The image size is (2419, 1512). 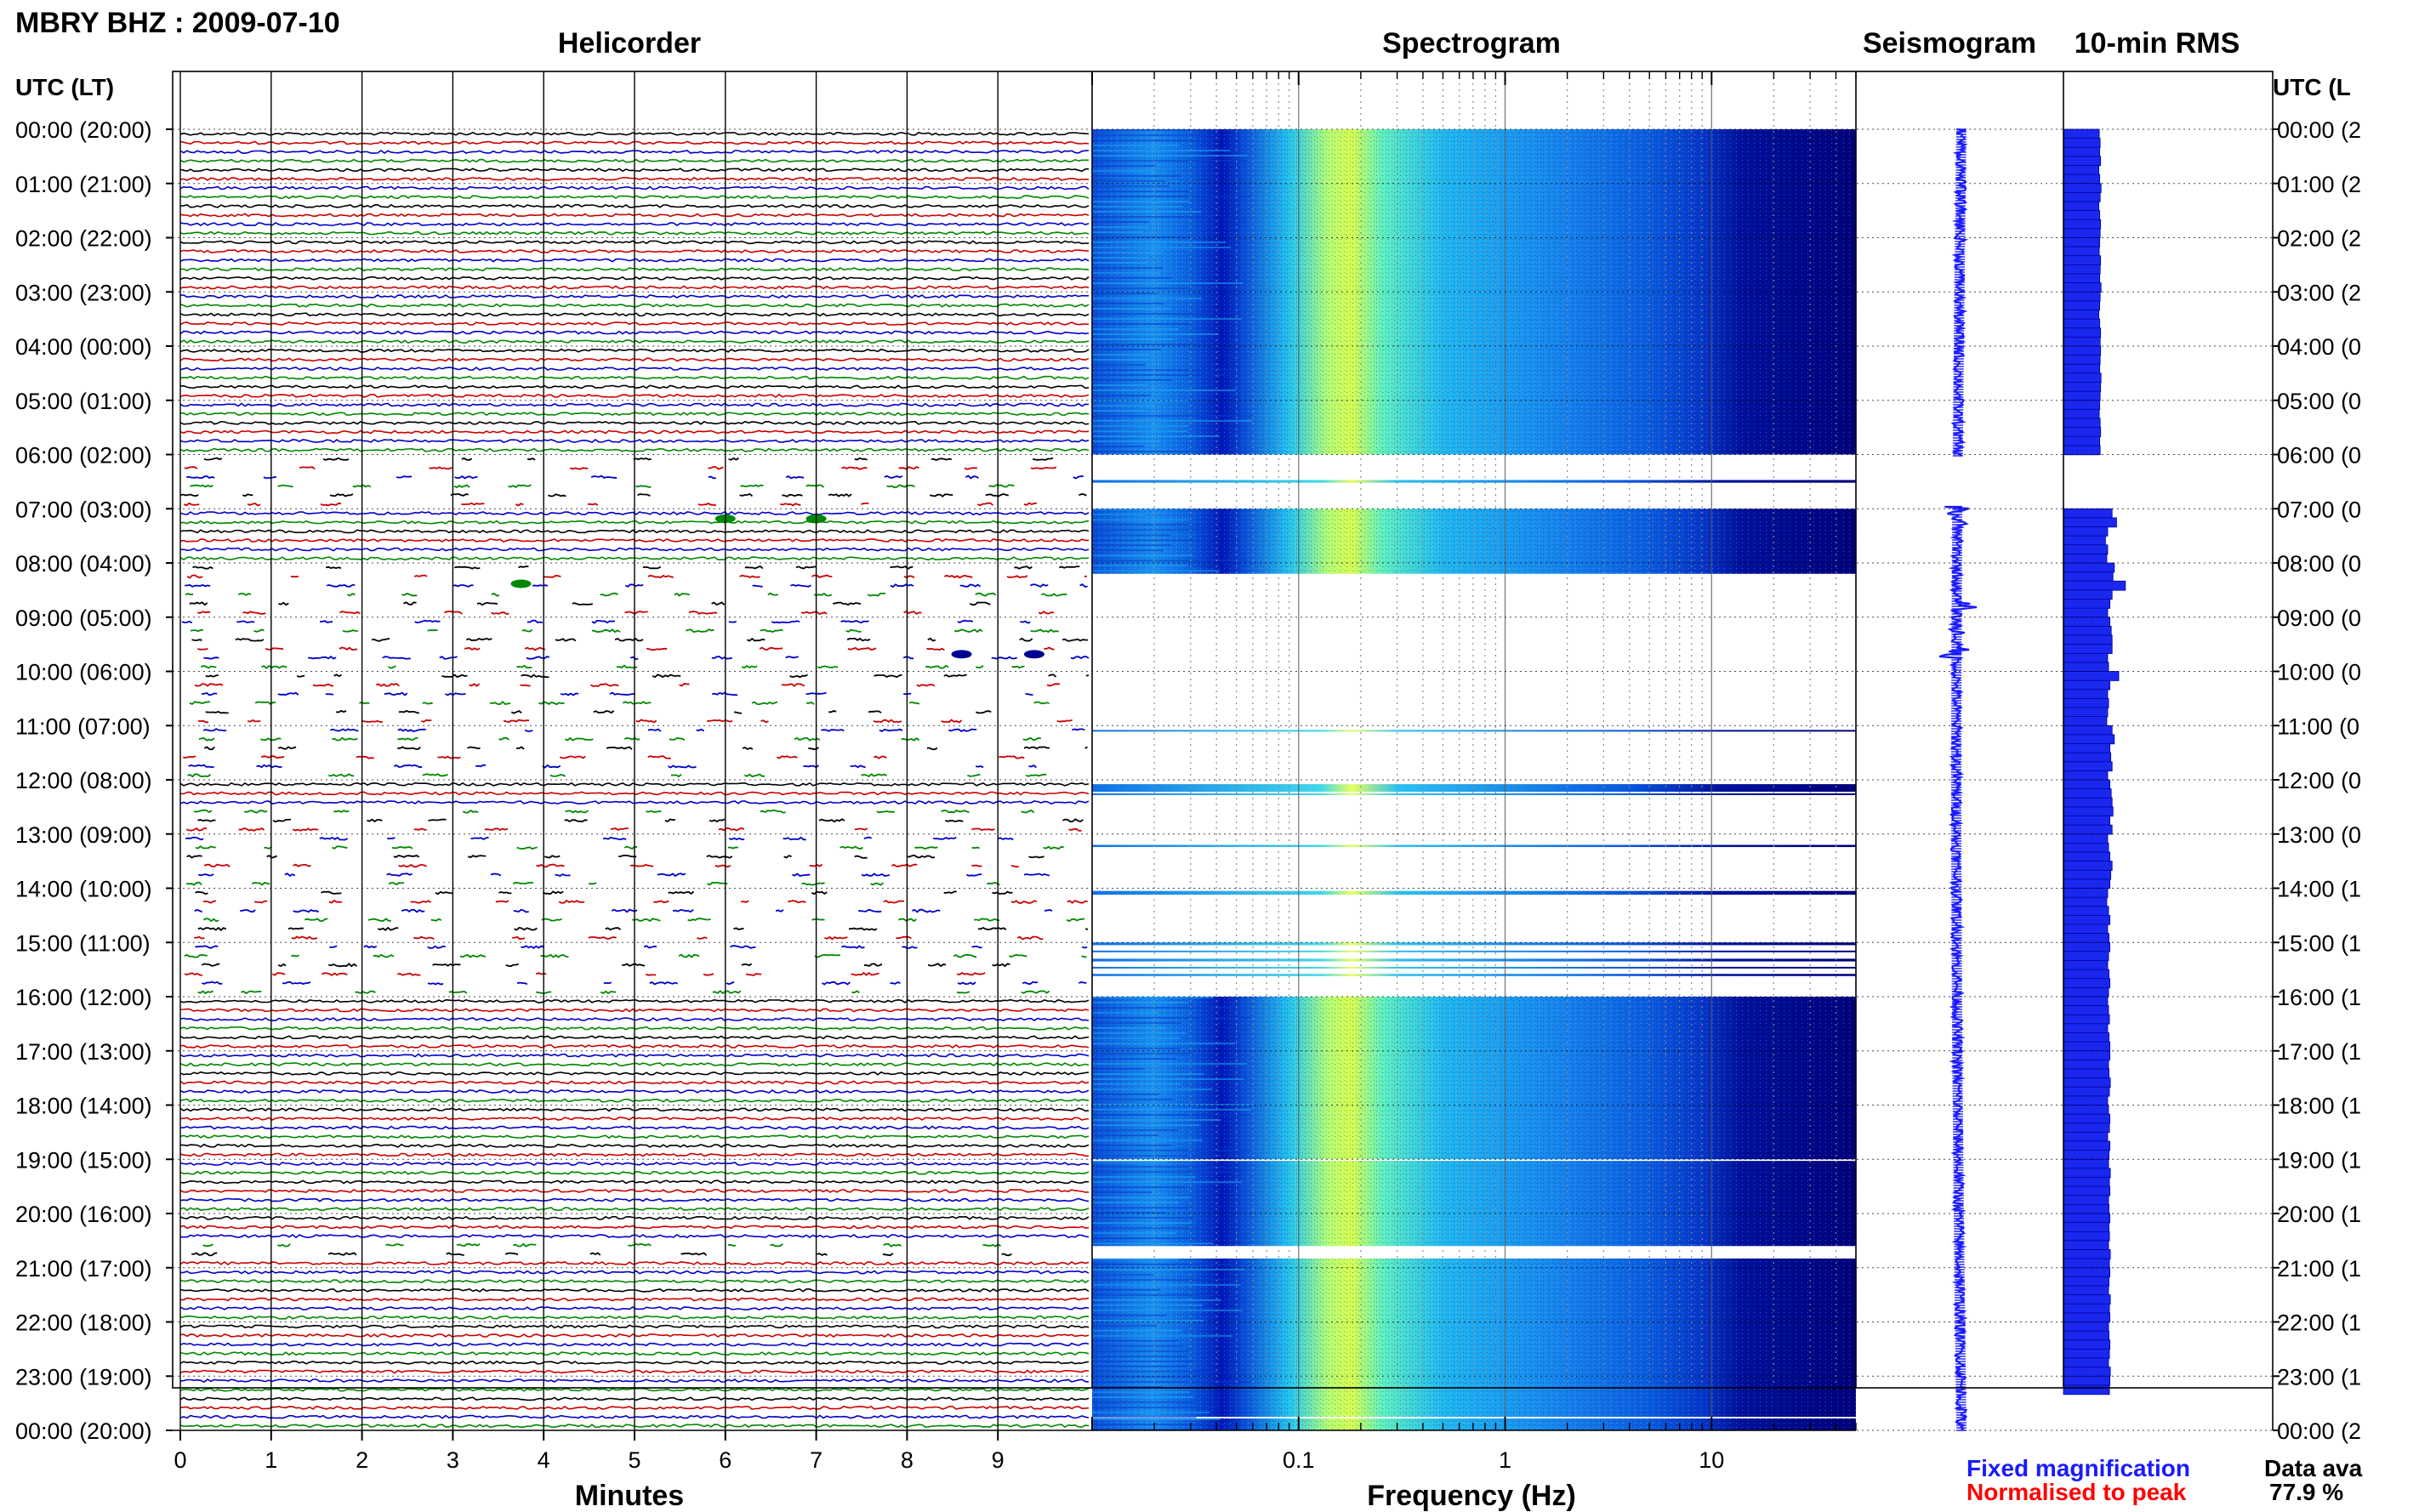 What do you see at coordinates (1474, 1204) in the screenshot?
I see `spectrogram-texture` at bounding box center [1474, 1204].